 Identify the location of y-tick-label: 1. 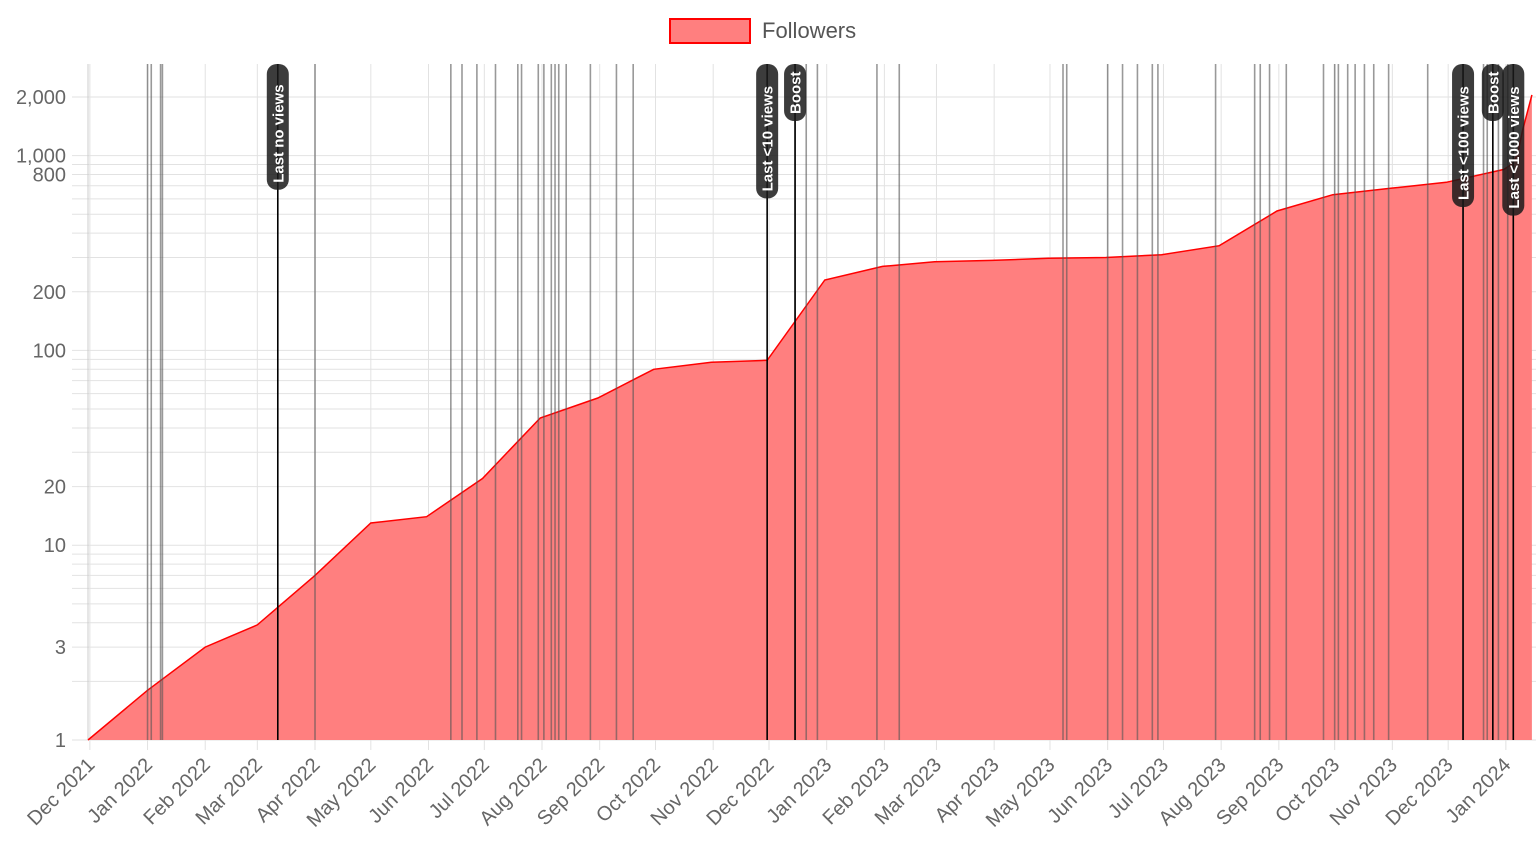
(60, 741).